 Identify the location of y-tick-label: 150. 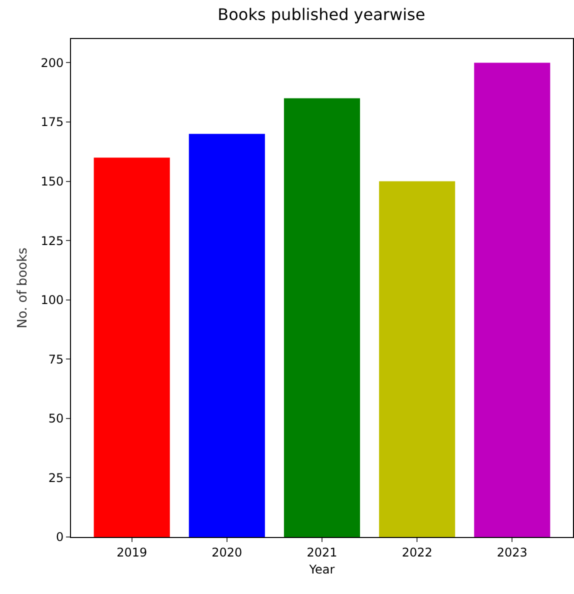
(52, 181).